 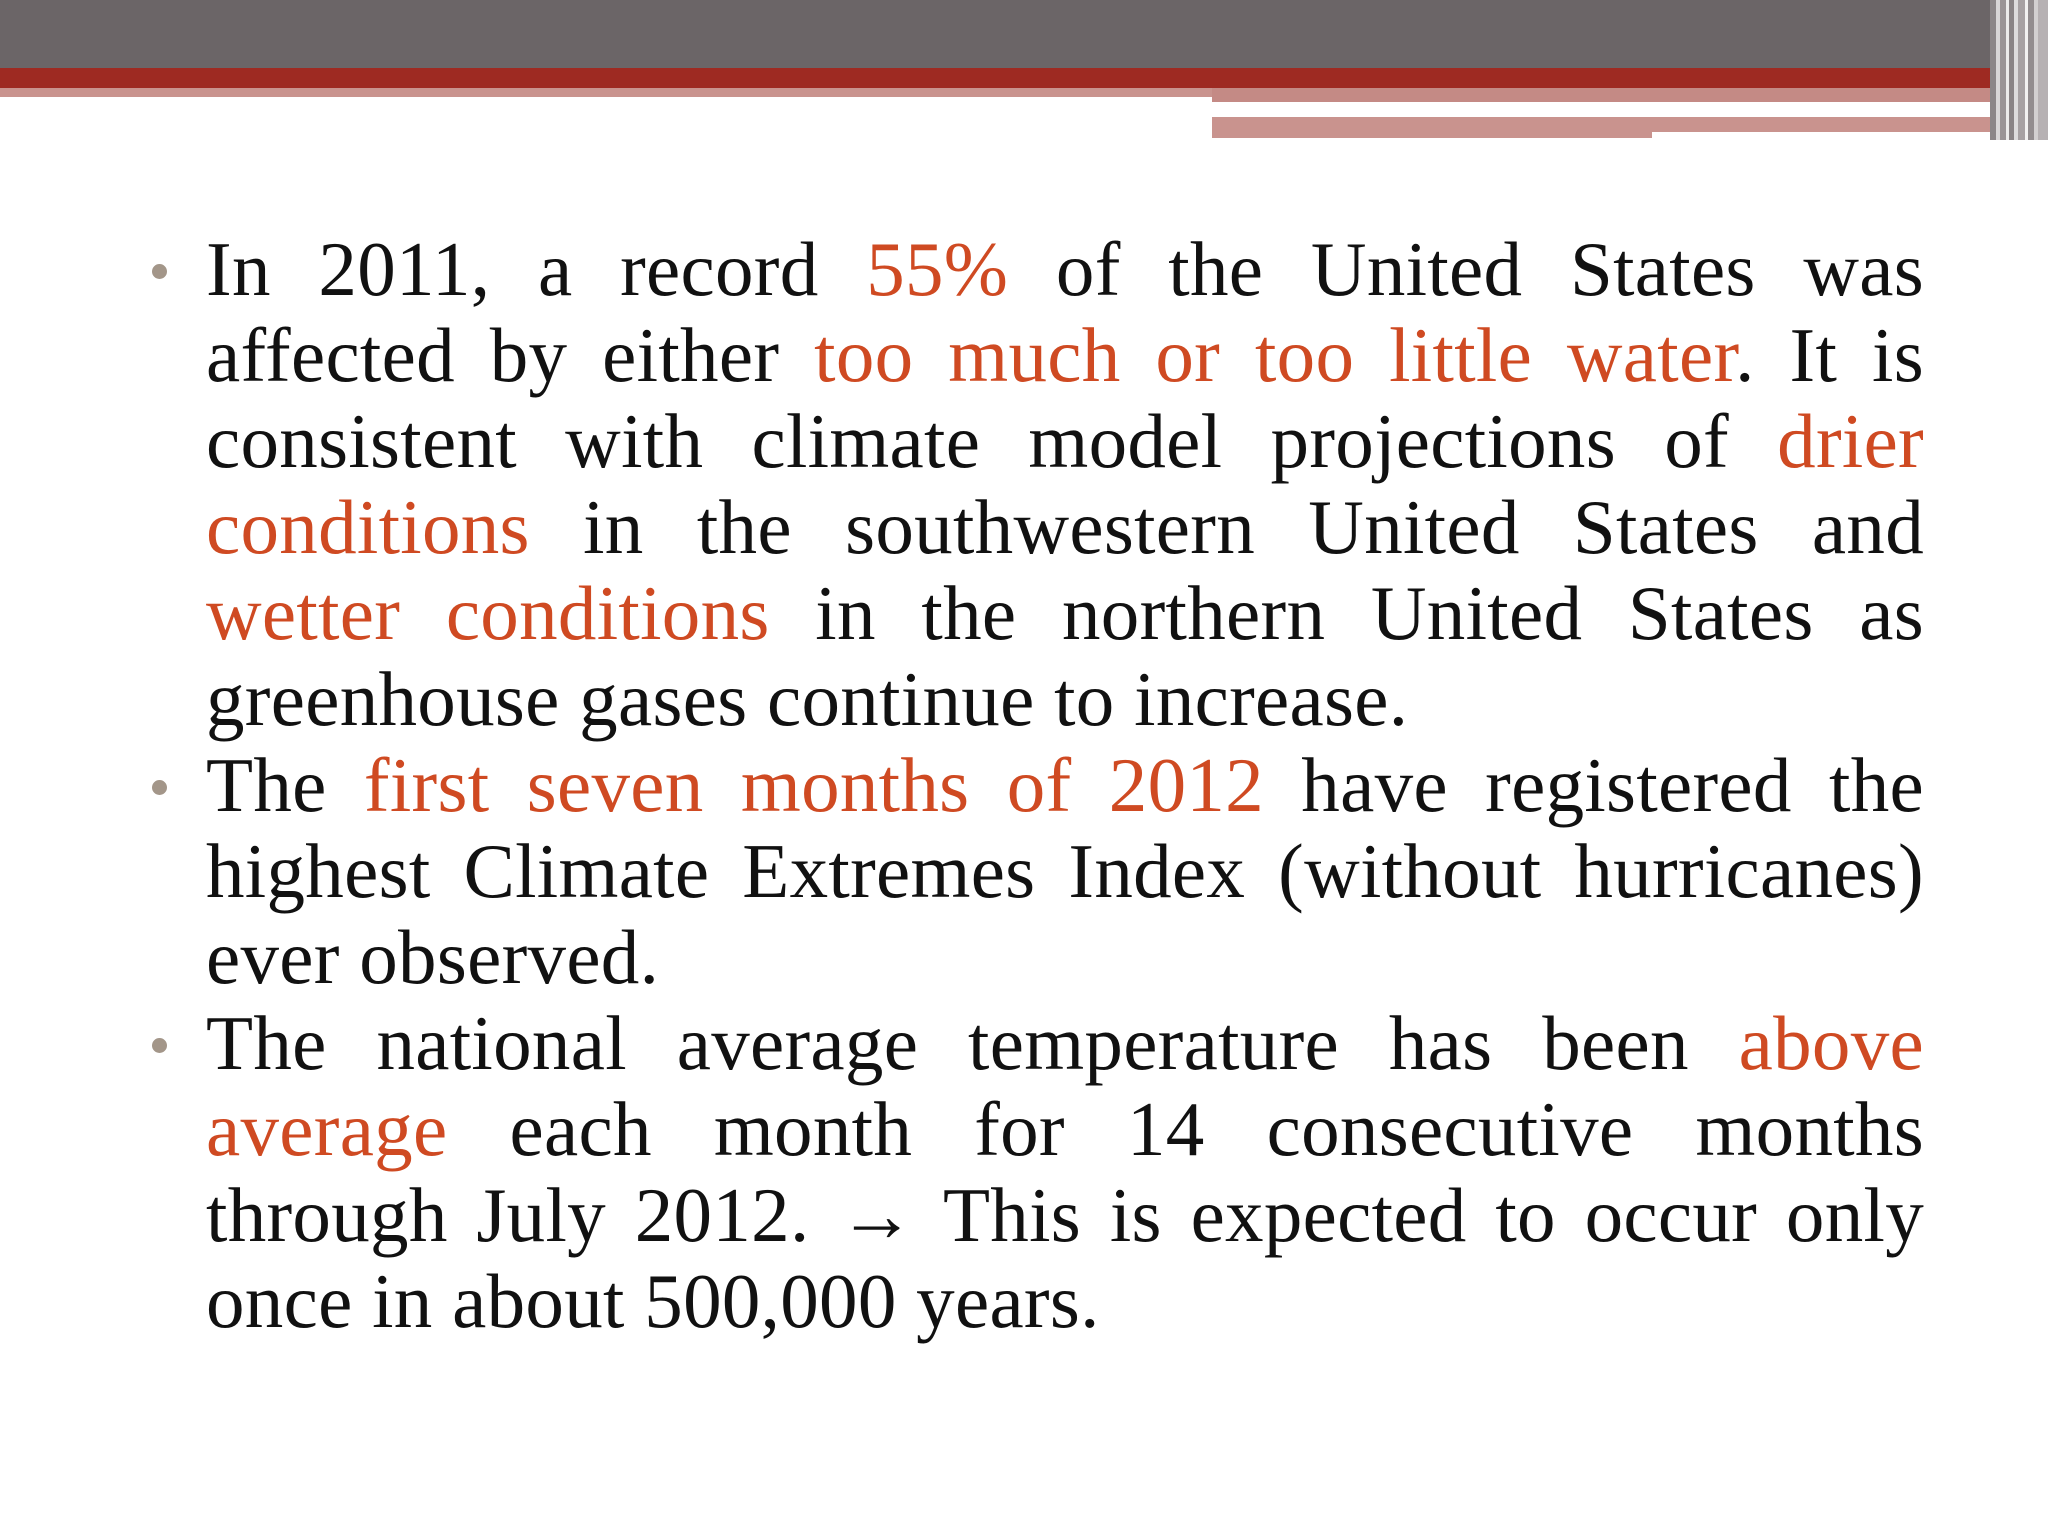 What do you see at coordinates (1226, 527) in the screenshot?
I see `body-text: in the southwestern United States and` at bounding box center [1226, 527].